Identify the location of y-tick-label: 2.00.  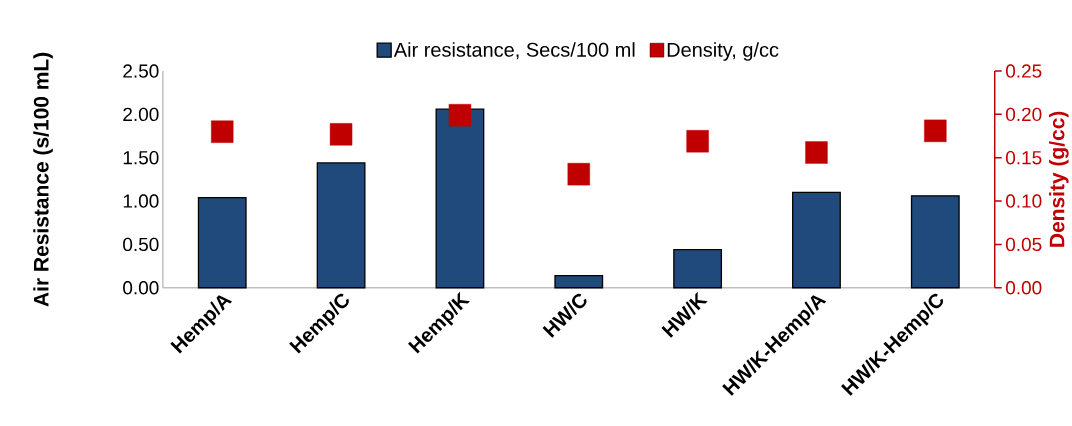
(141, 114).